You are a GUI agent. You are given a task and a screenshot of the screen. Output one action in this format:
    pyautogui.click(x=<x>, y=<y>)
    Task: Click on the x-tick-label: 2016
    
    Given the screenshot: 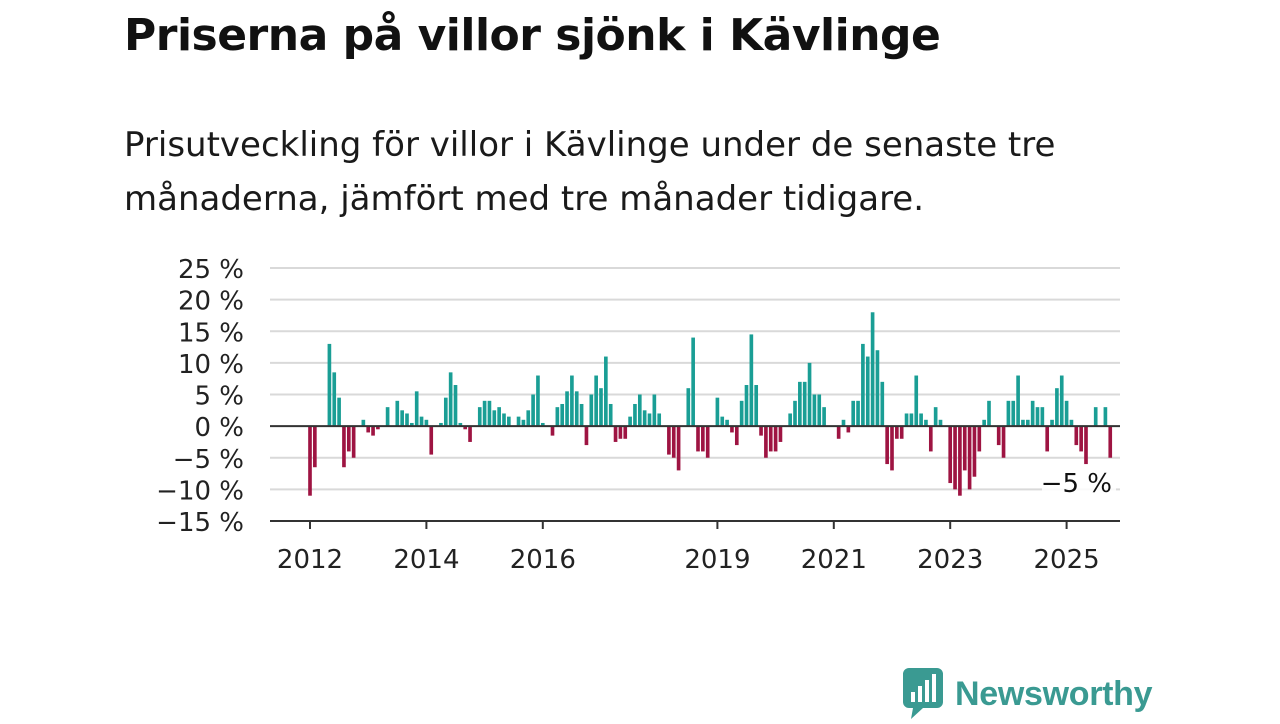 What is the action you would take?
    pyautogui.click(x=543, y=560)
    